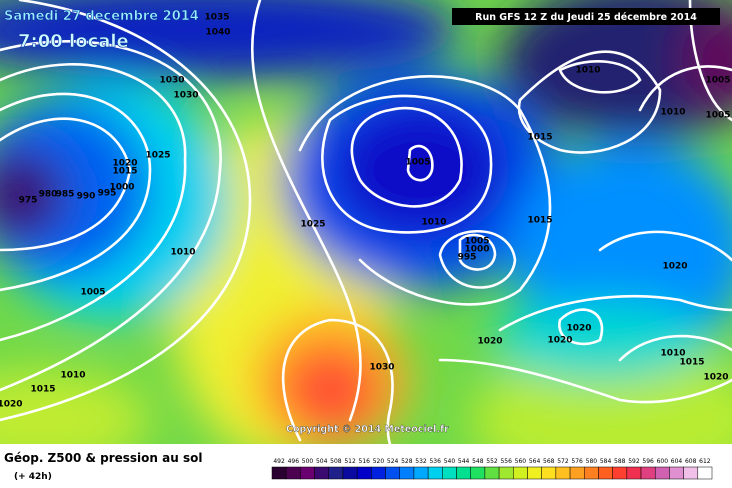 This screenshot has height=488, width=732. What do you see at coordinates (322, 461) in the screenshot?
I see `scale-label: 504` at bounding box center [322, 461].